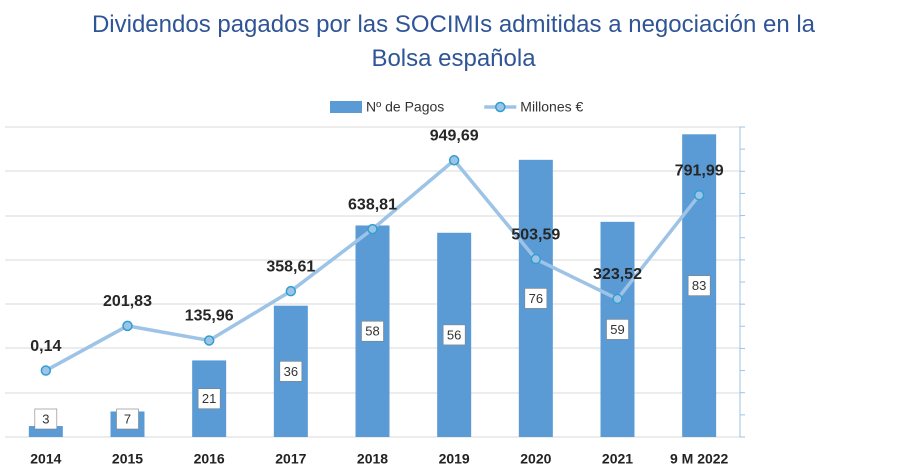  Describe the element at coordinates (127, 459) in the screenshot. I see `x-tick-label: 2015` at that location.